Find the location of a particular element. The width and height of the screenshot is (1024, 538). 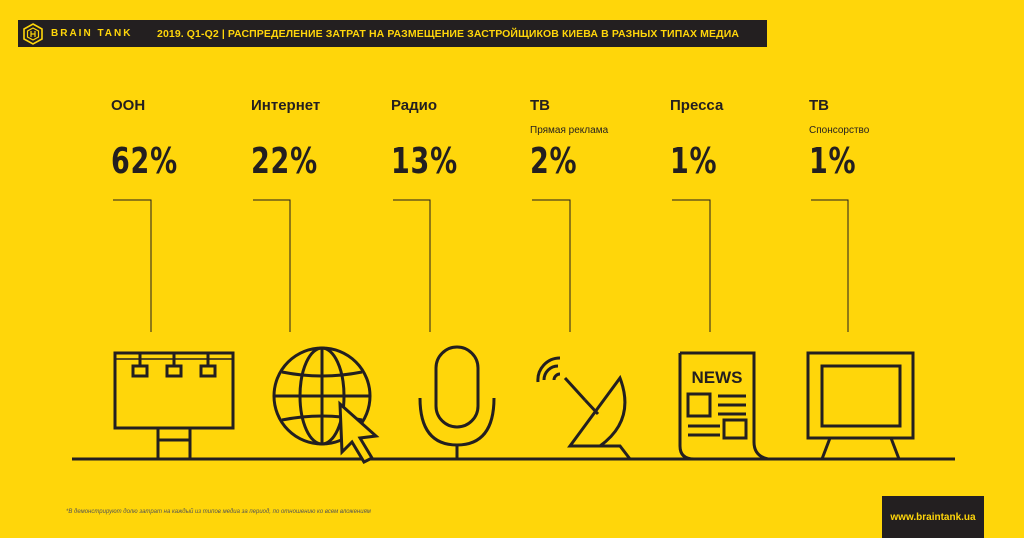

subcategory-label: Прямая реклама is located at coordinates (569, 130).